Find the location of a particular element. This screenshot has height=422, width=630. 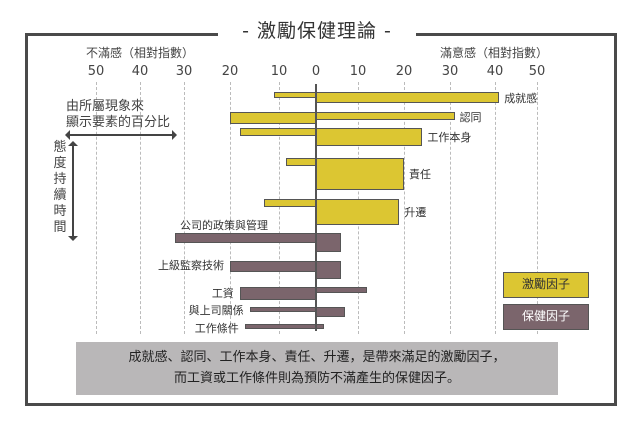

double-arrow-vertical-icon is located at coordinates (73, 191).